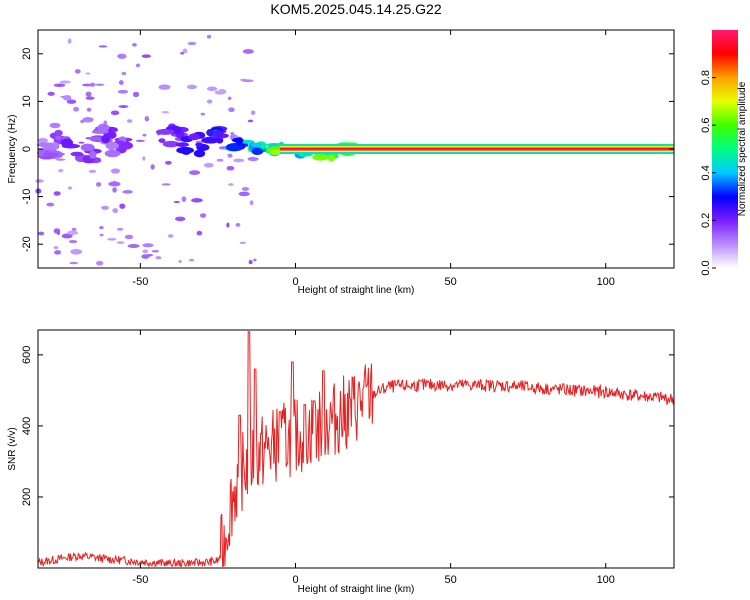 This screenshot has width=750, height=600. Describe the element at coordinates (295, 282) in the screenshot. I see `spectrogram-x-tick-label: 0` at that location.